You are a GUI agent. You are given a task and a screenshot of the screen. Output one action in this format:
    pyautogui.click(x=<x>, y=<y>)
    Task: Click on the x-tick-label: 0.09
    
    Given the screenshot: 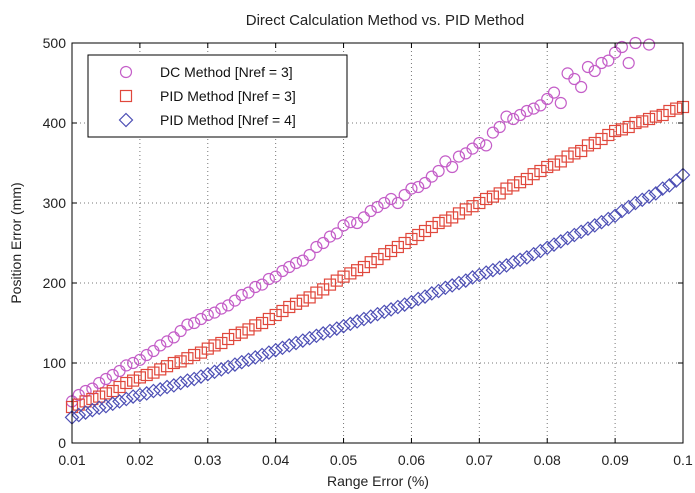 What is the action you would take?
    pyautogui.click(x=614, y=460)
    